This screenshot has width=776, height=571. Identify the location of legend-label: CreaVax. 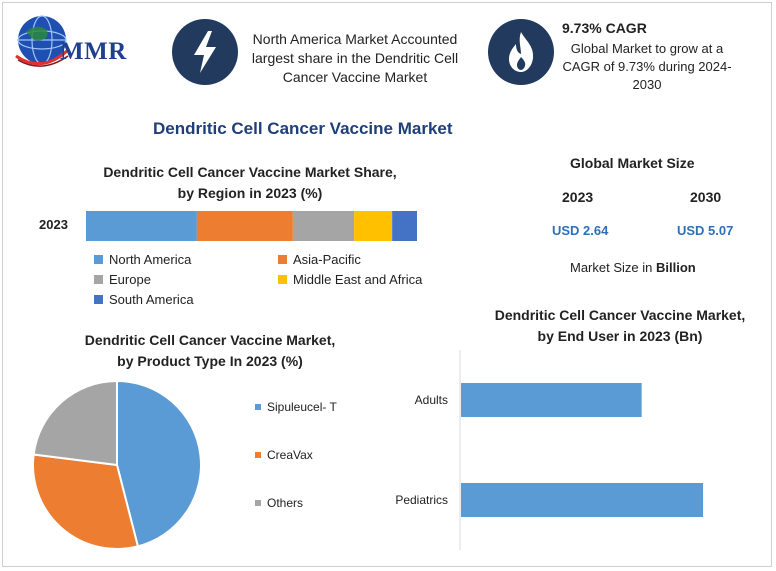
(290, 455).